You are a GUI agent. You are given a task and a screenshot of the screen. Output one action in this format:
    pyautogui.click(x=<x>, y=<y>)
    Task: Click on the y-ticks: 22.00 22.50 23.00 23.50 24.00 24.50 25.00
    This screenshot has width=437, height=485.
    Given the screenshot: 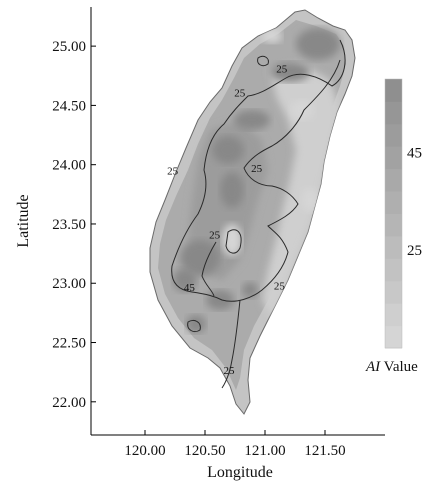 What is the action you would take?
    pyautogui.click(x=74, y=225)
    